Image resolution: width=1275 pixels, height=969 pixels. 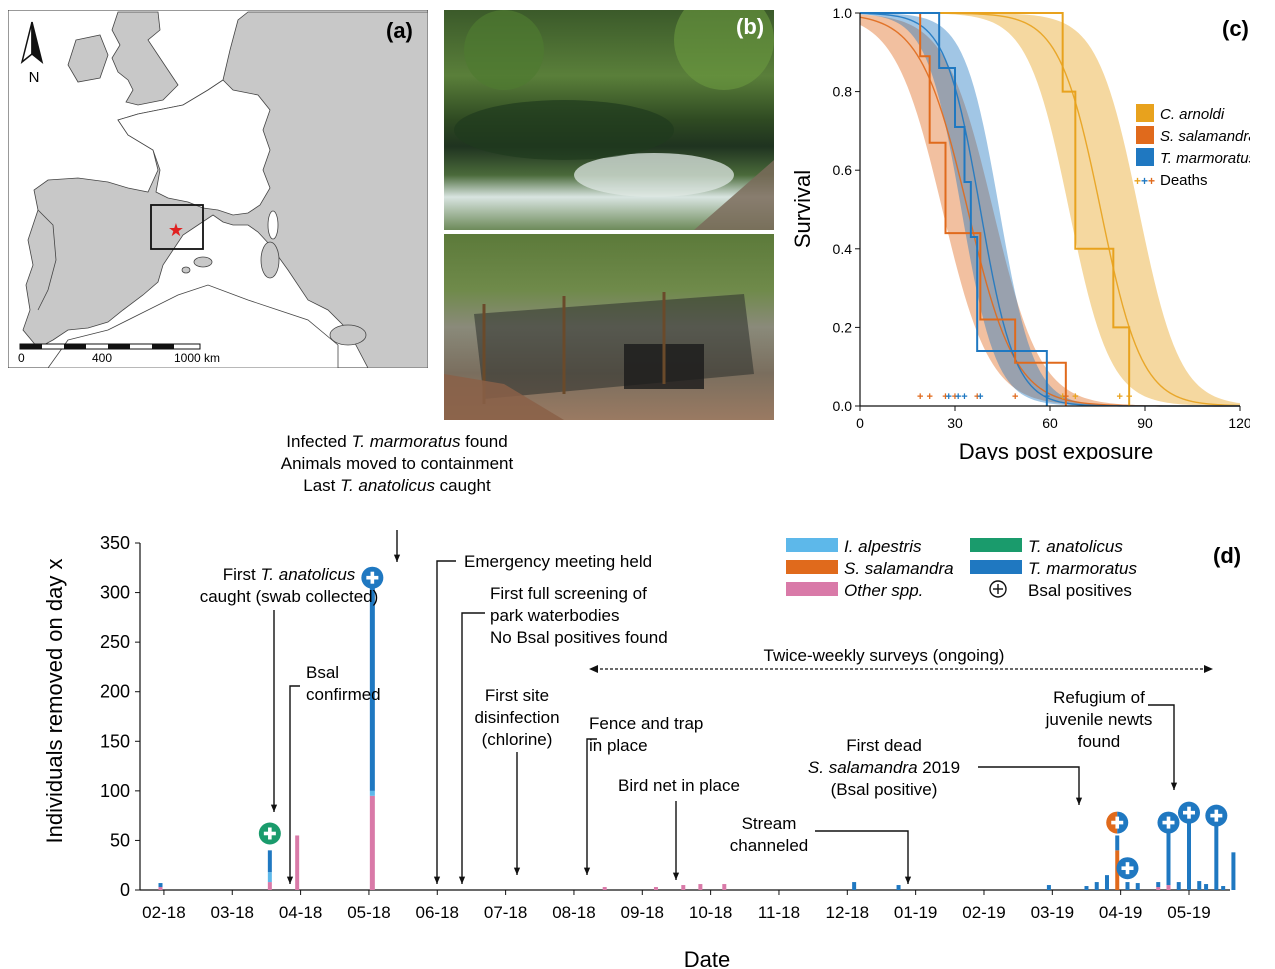 I want to click on annotation-bsal-arrow-line, so click(x=294, y=784).